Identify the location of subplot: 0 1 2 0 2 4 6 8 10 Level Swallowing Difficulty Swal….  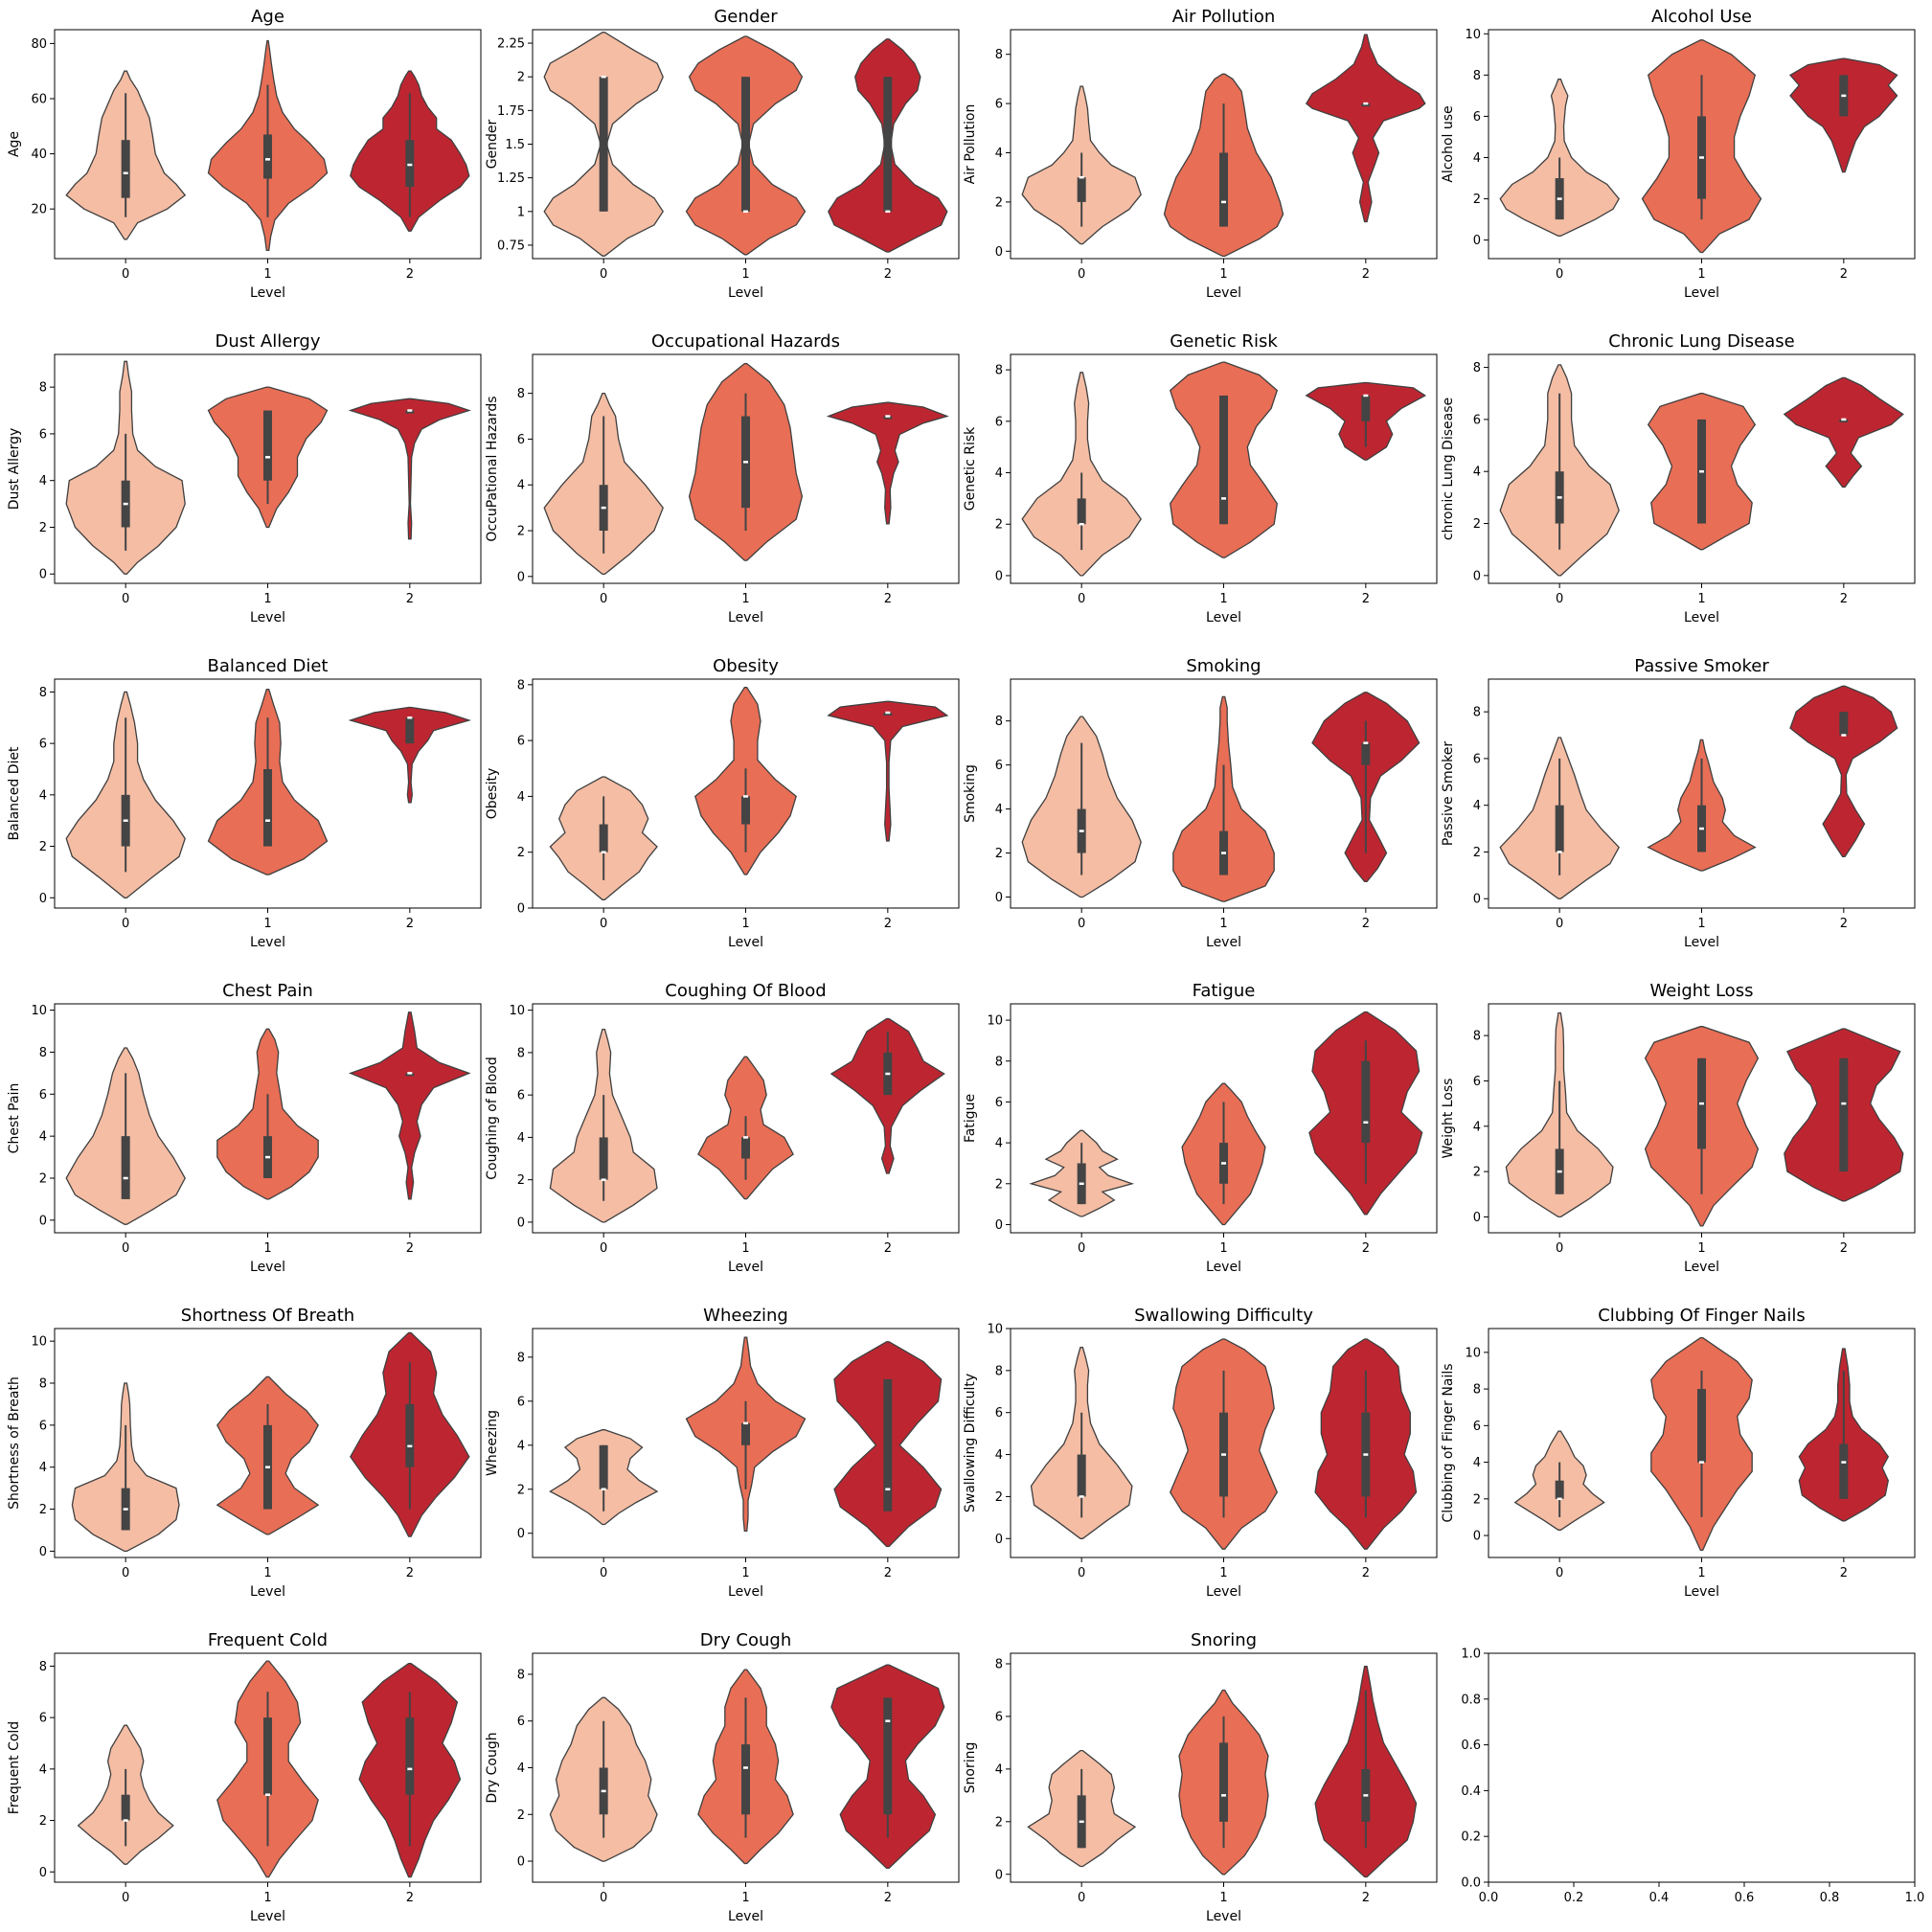
(1200, 1453).